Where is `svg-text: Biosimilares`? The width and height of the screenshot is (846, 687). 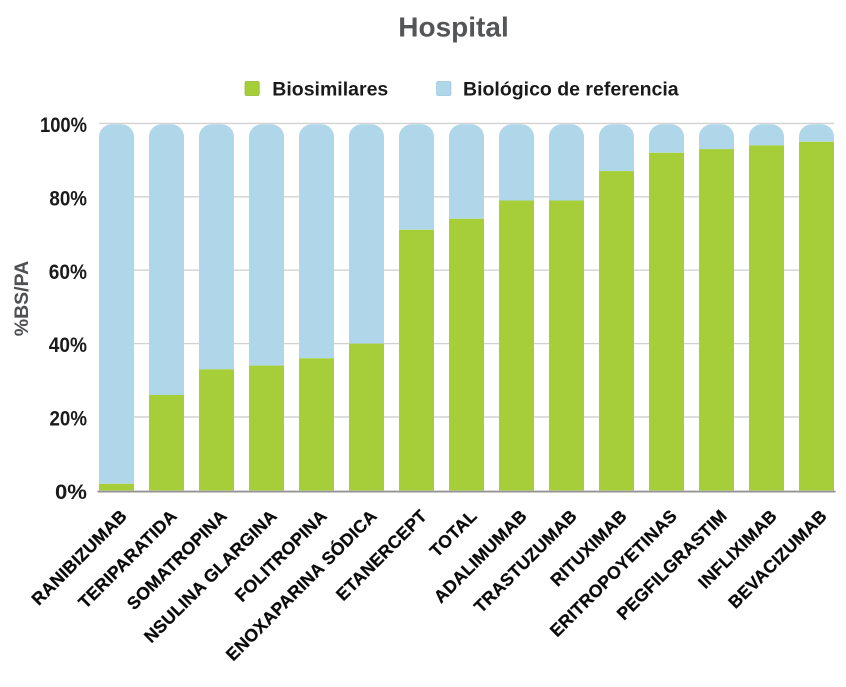 svg-text: Biosimilares is located at coordinates (330, 89).